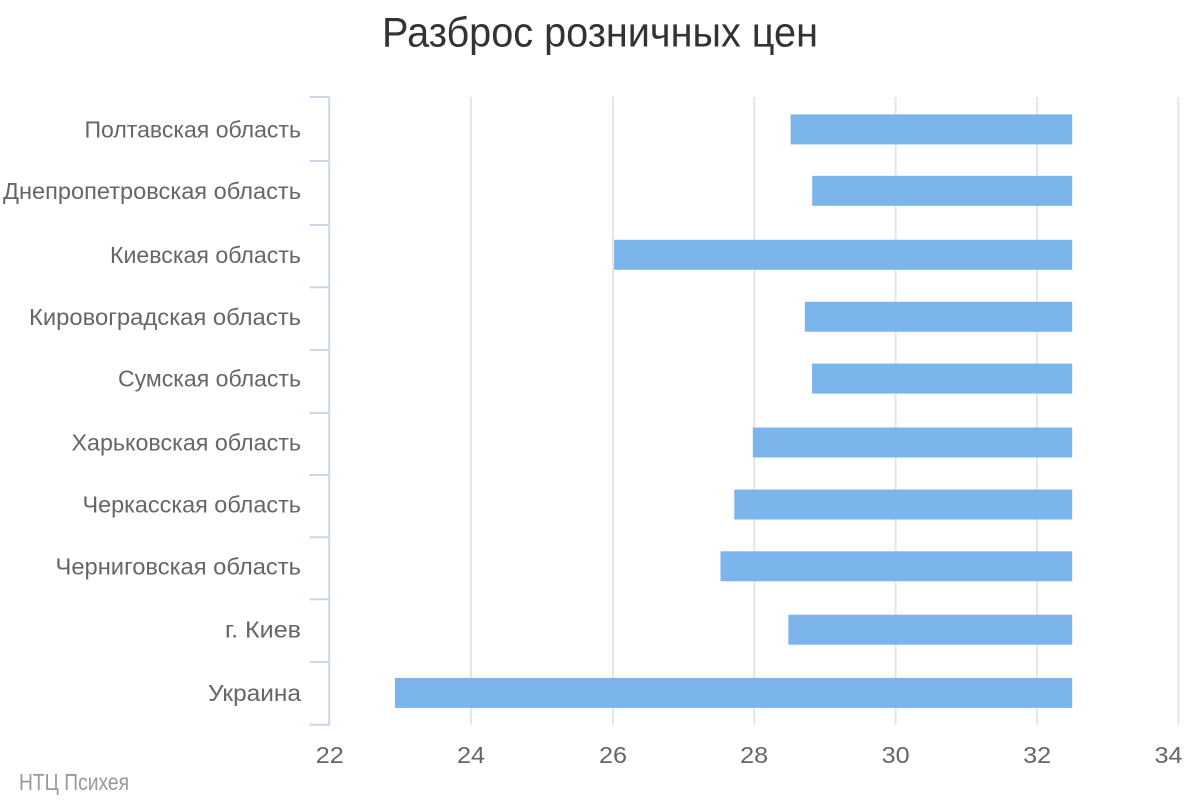 This screenshot has width=1200, height=800. Describe the element at coordinates (254, 693) in the screenshot. I see `svg-text: Украина` at that location.